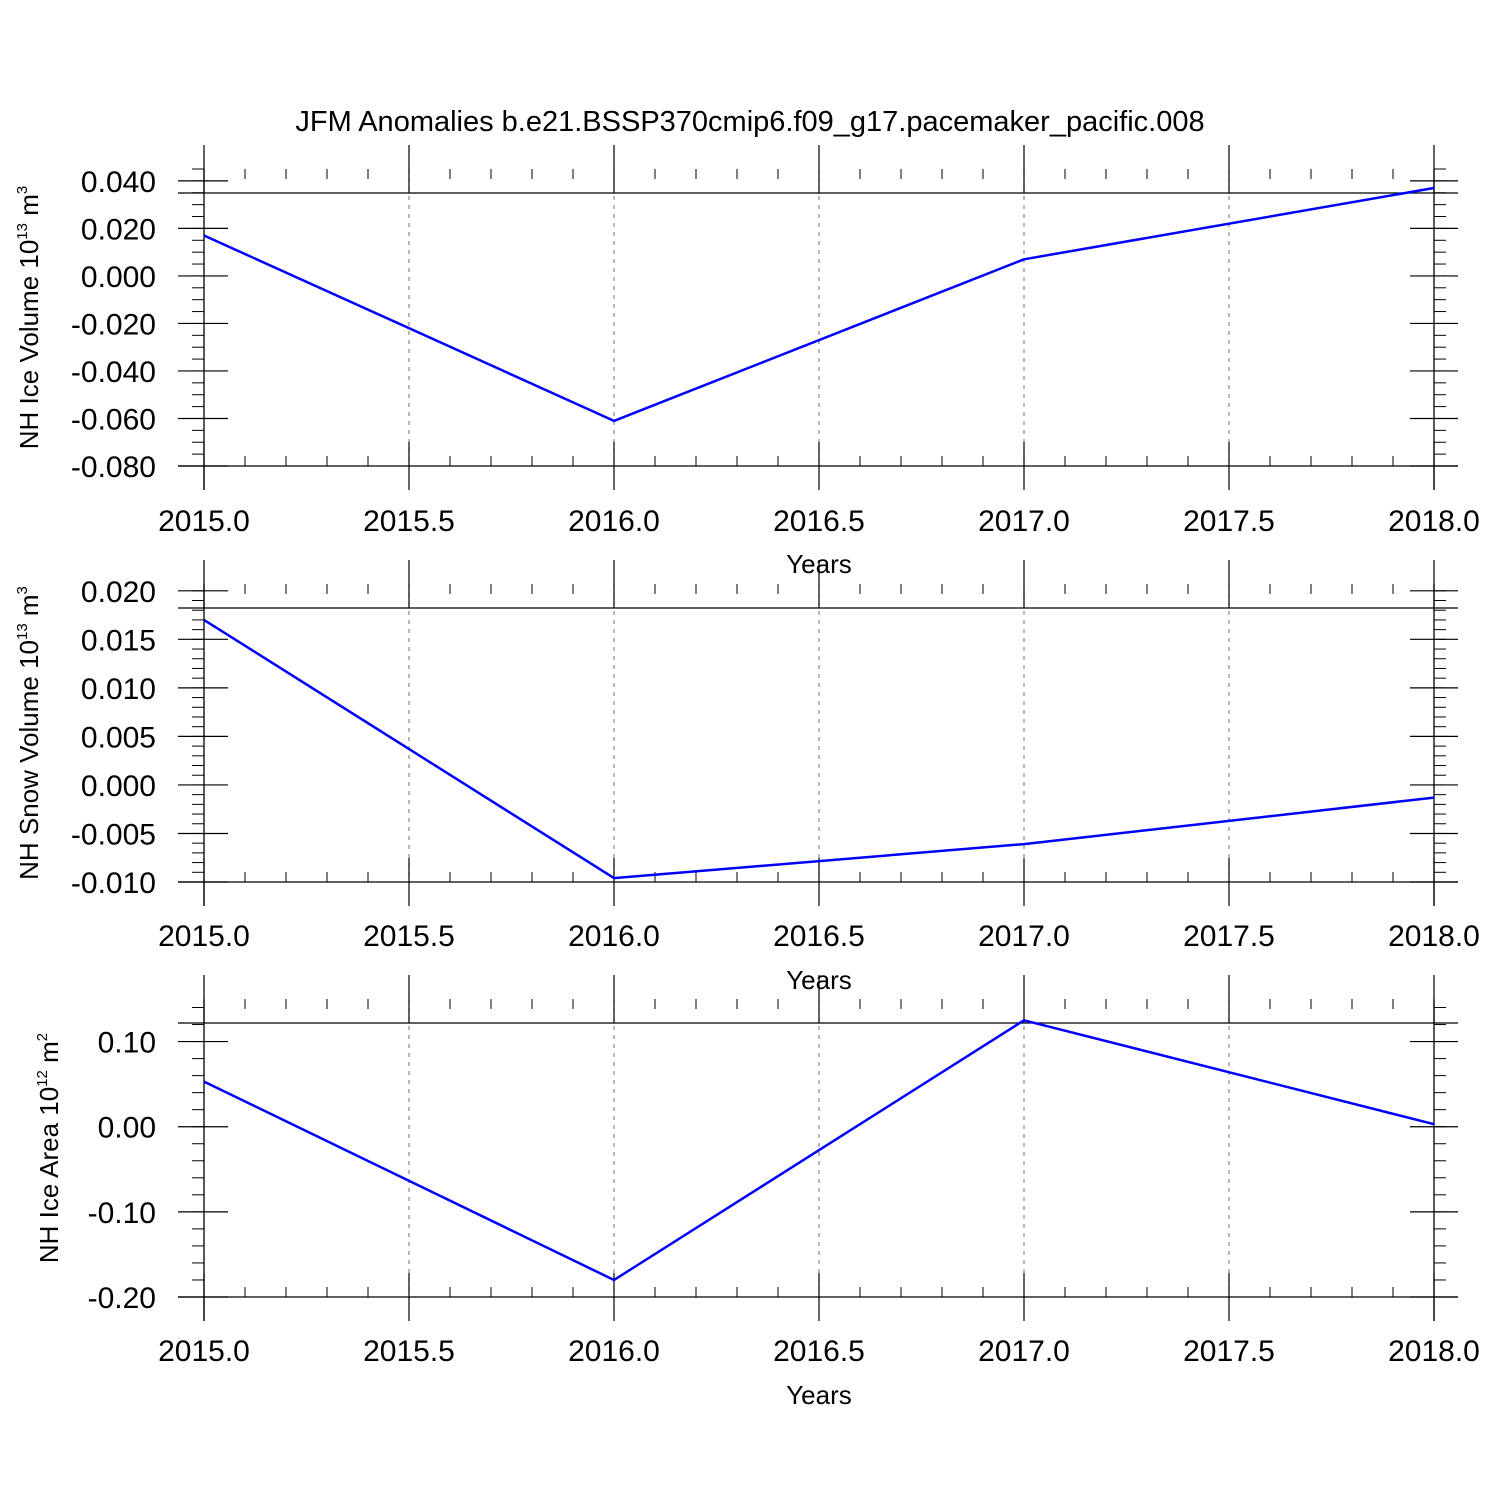 The height and width of the screenshot is (1500, 1500). Describe the element at coordinates (29, 760) in the screenshot. I see `y-axis-label-text: NH Snow Volume 10` at that location.